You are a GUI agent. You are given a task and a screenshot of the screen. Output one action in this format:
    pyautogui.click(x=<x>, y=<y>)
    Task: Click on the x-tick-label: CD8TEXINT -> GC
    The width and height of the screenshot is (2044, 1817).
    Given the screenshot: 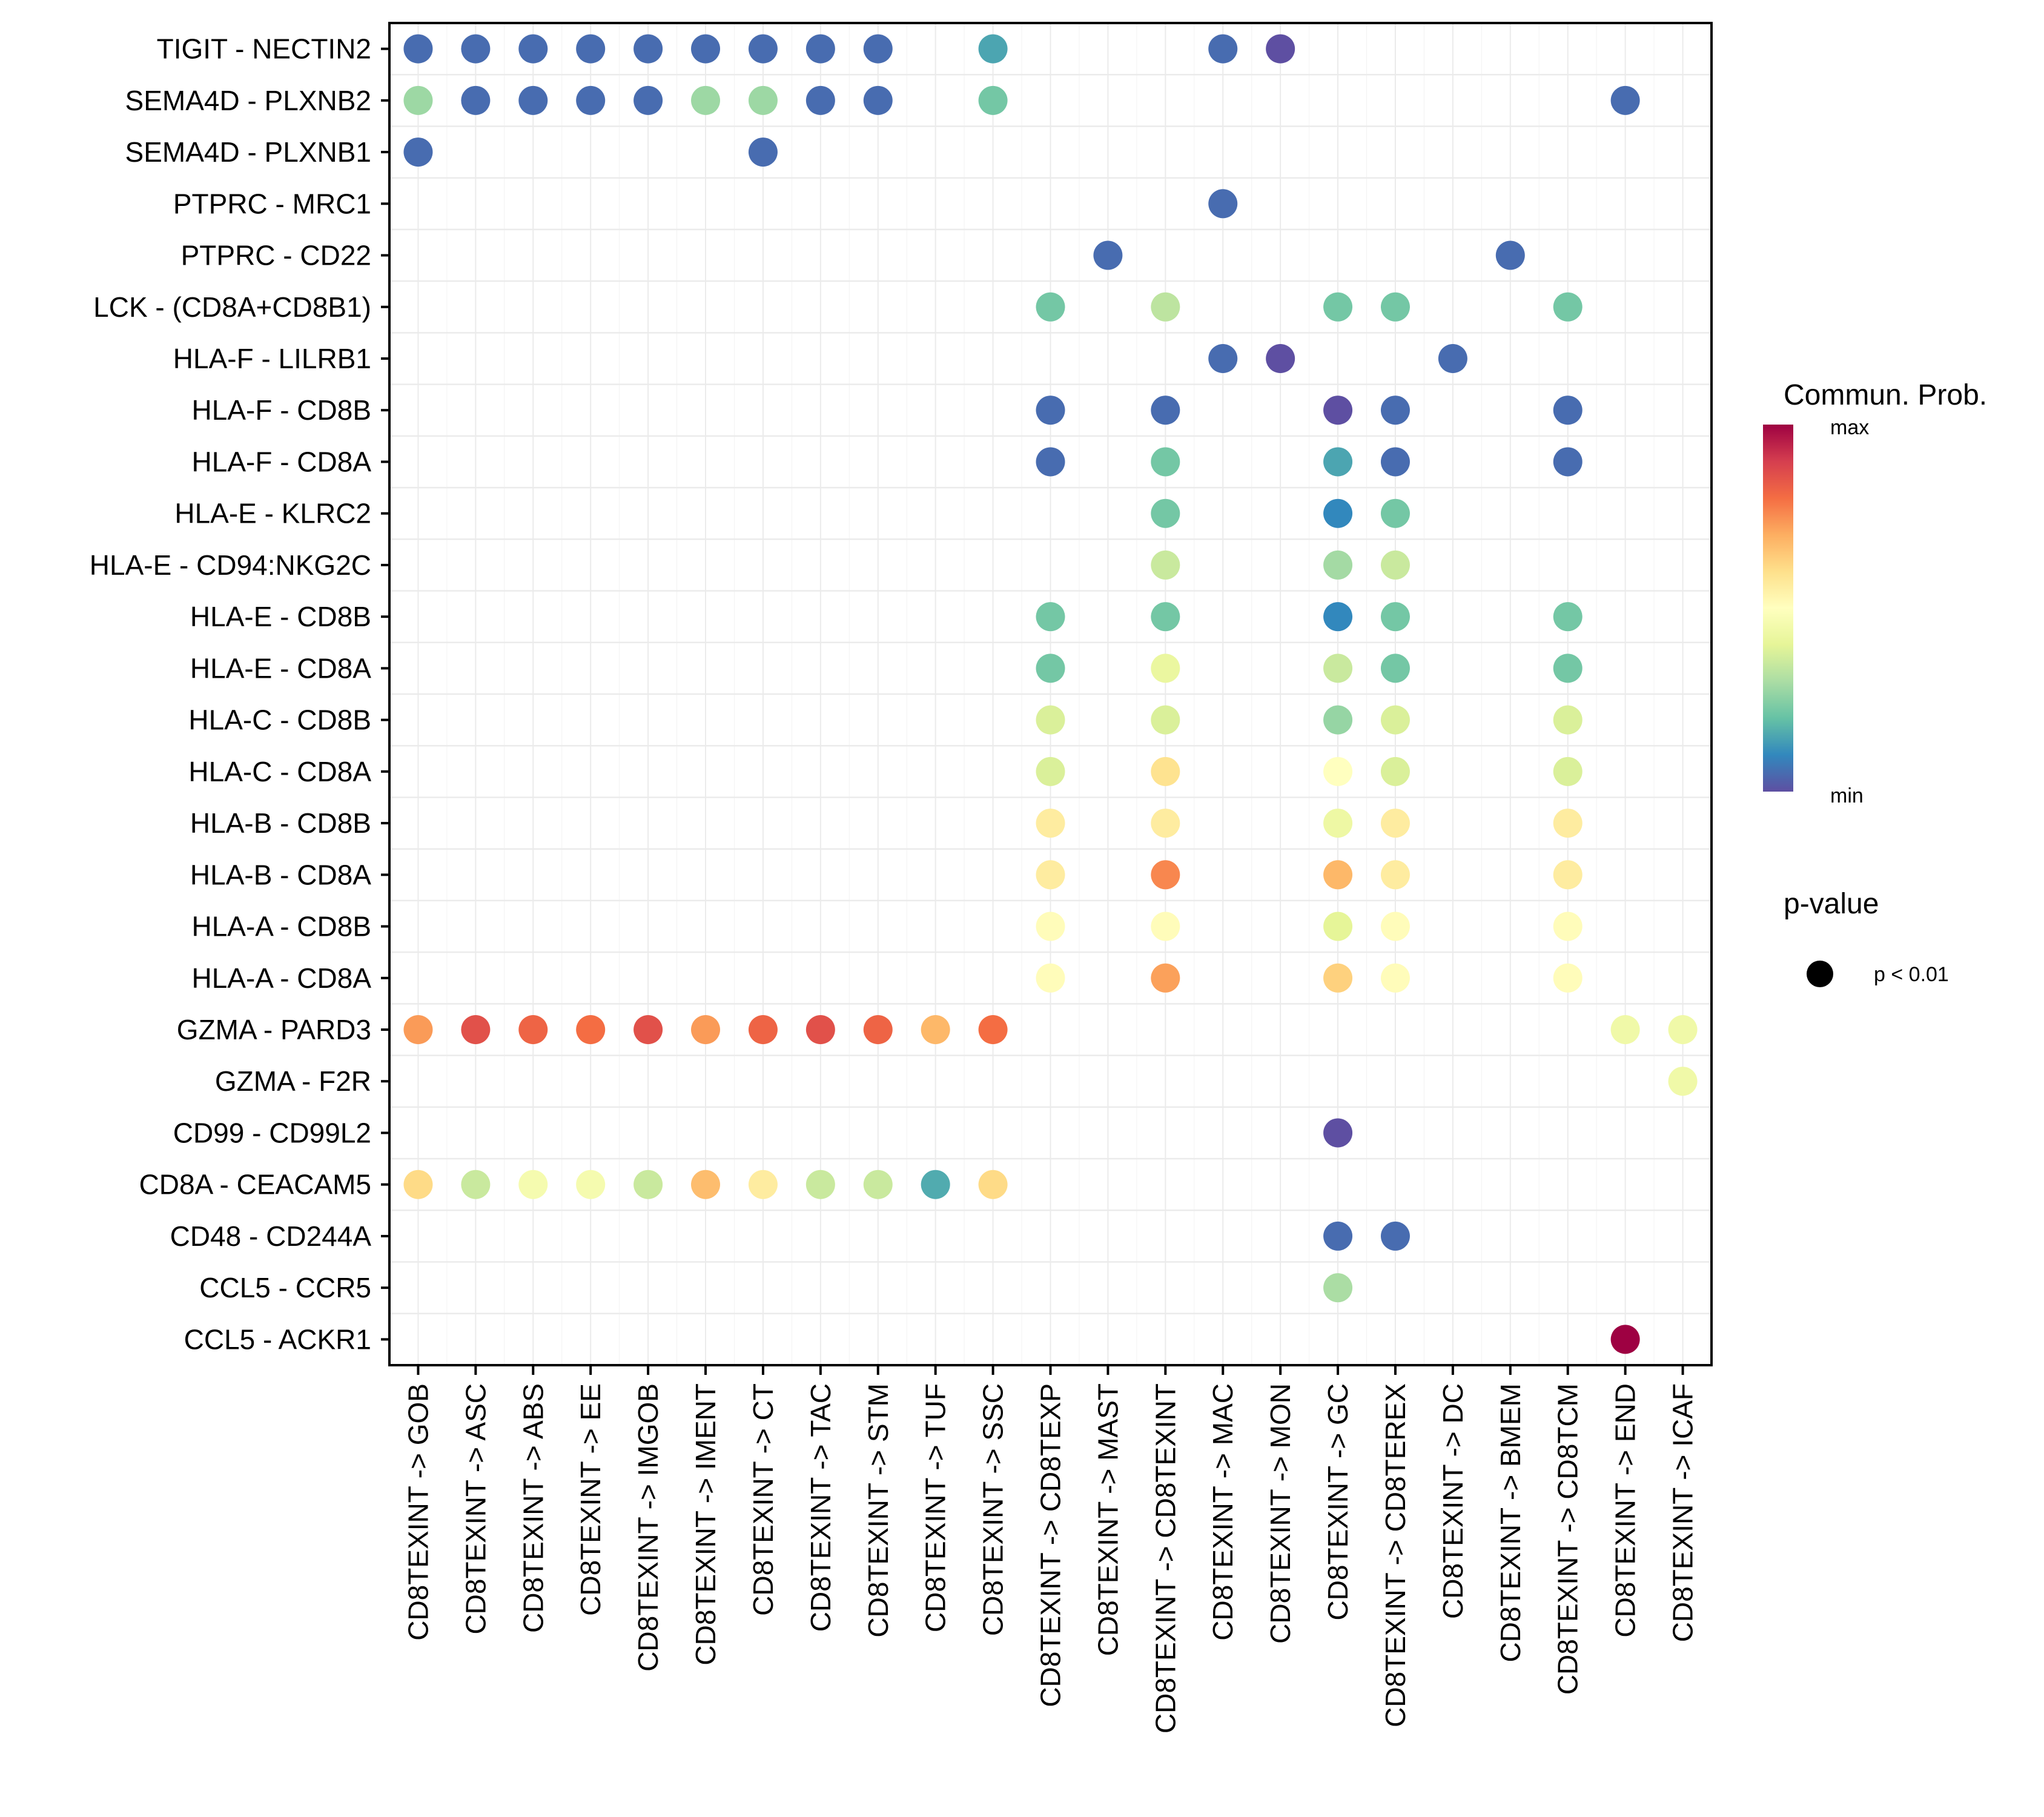 What is the action you would take?
    pyautogui.click(x=1338, y=1502)
    